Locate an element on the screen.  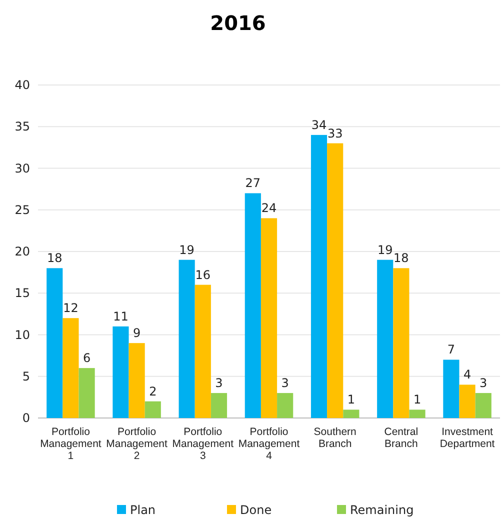
data-label: 24 is located at coordinates (269, 208).